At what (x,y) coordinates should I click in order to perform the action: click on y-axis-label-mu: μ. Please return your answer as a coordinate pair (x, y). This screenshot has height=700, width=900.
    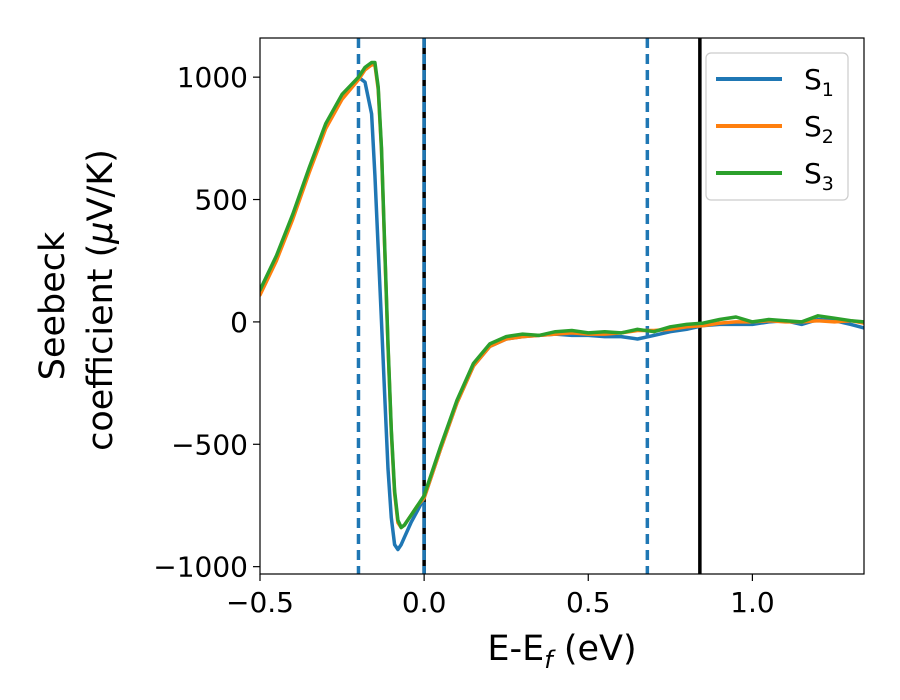
    Looking at the image, I should click on (101, 232).